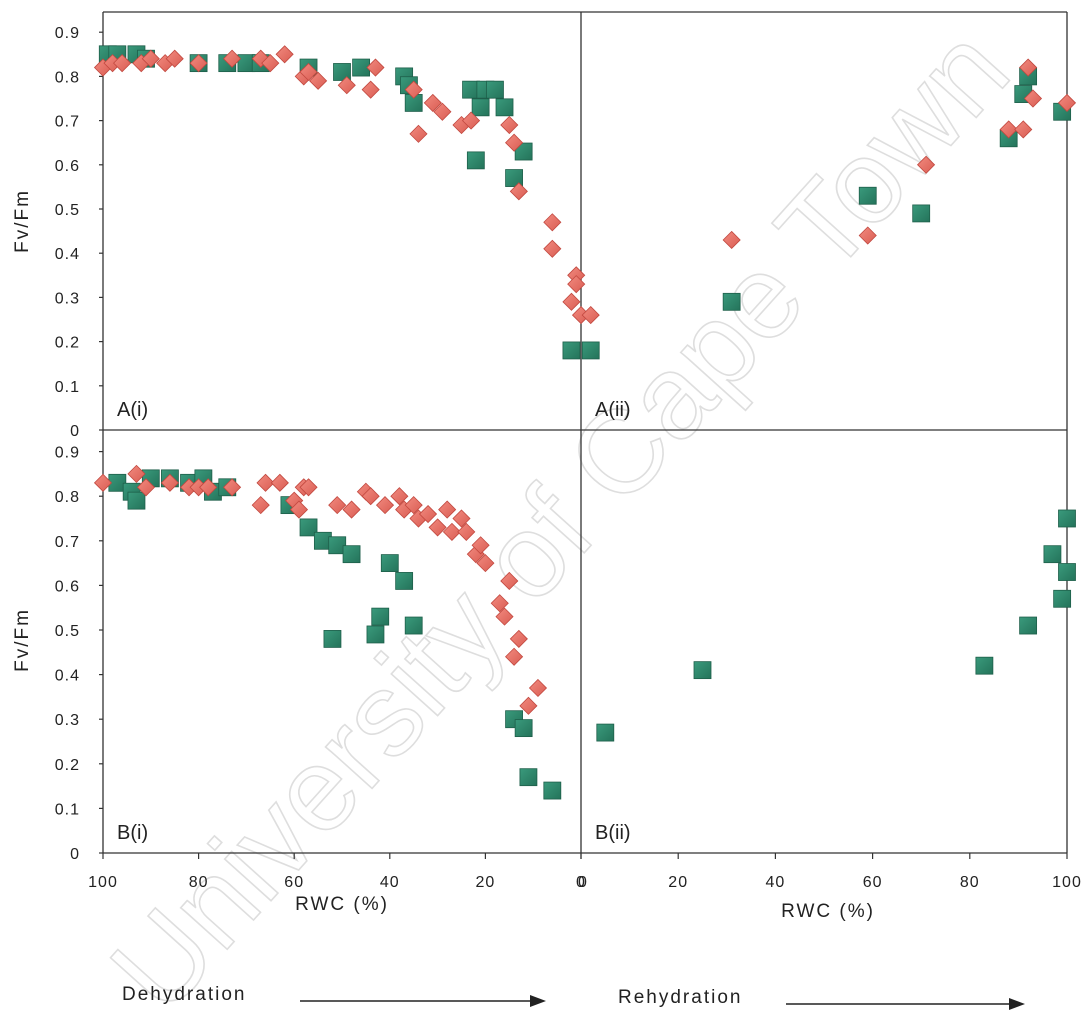  I want to click on dehydration-label: Dehydration, so click(184, 994).